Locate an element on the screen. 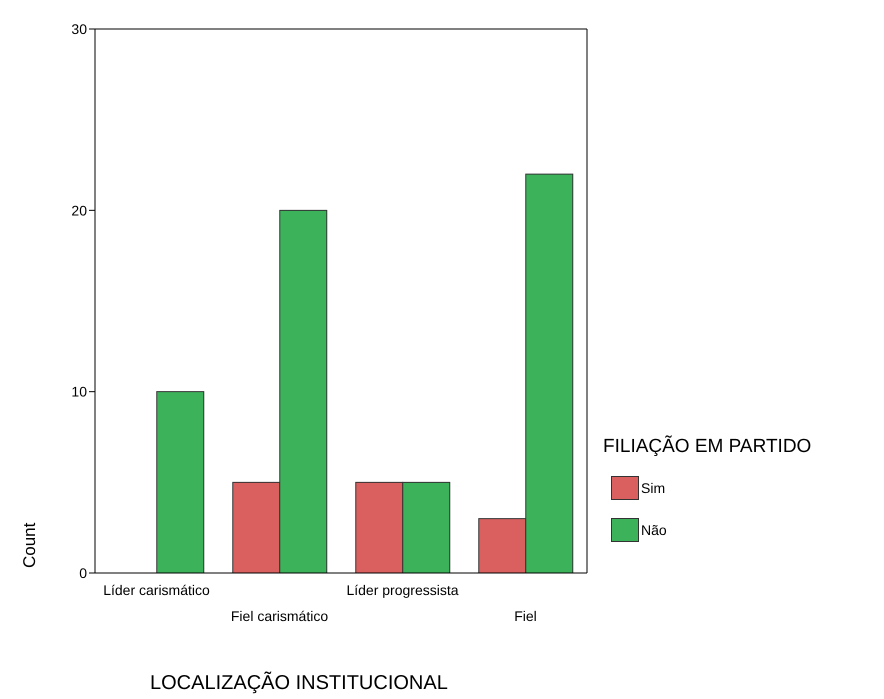  x-axis-title: LOCALIZAÇÃO INSTITUCIONAL is located at coordinates (299, 683).